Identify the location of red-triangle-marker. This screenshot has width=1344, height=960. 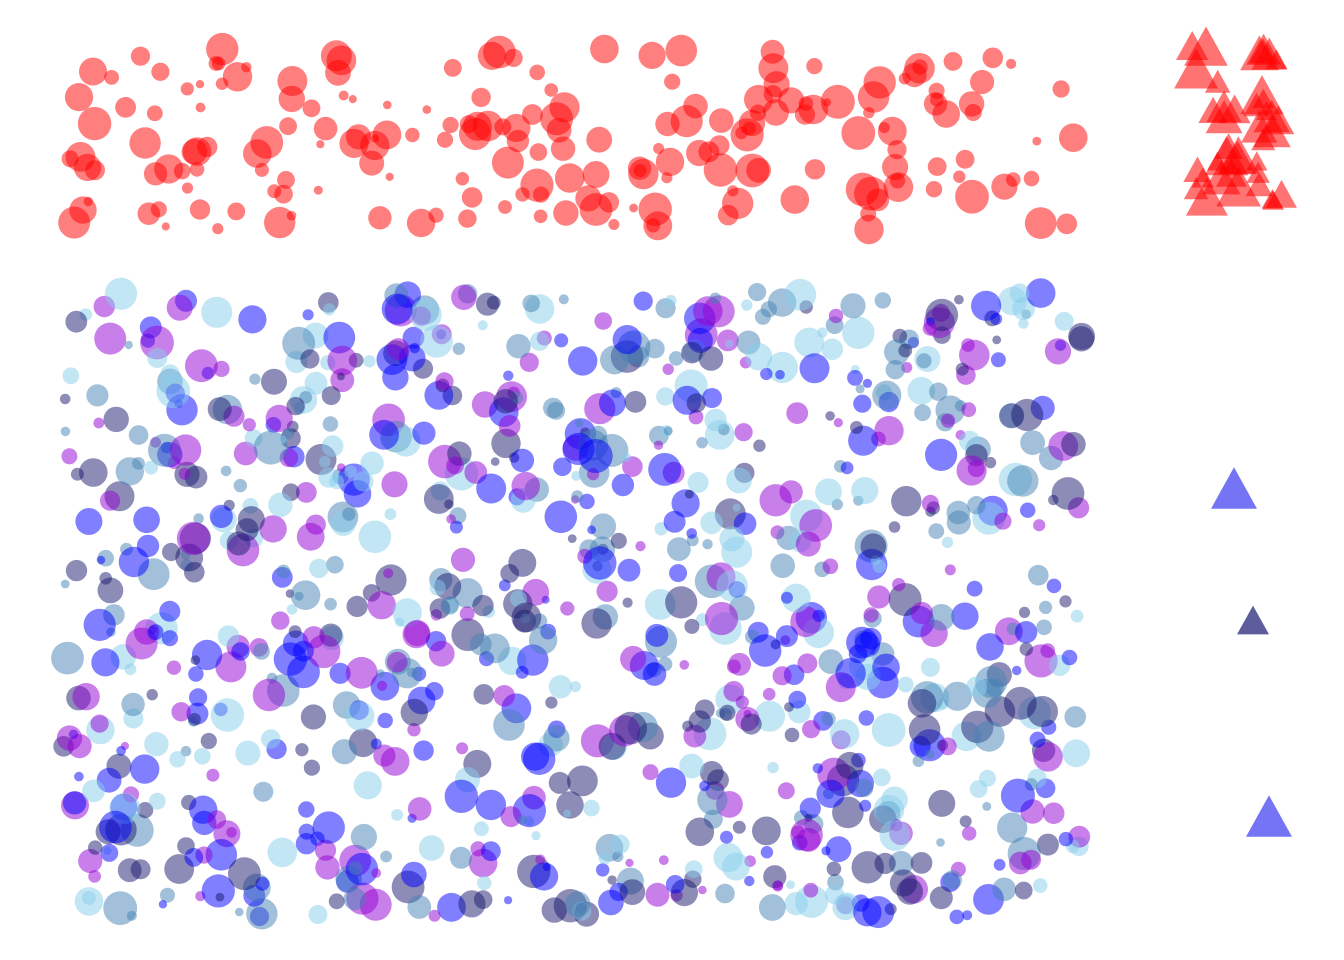
(1196, 68).